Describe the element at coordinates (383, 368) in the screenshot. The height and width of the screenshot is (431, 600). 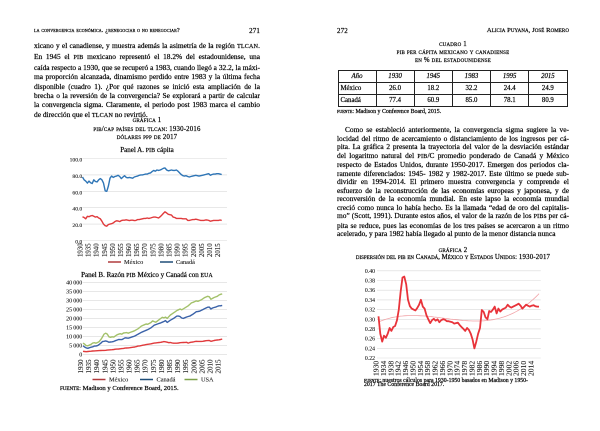
I see `svg-text: 1934` at that location.